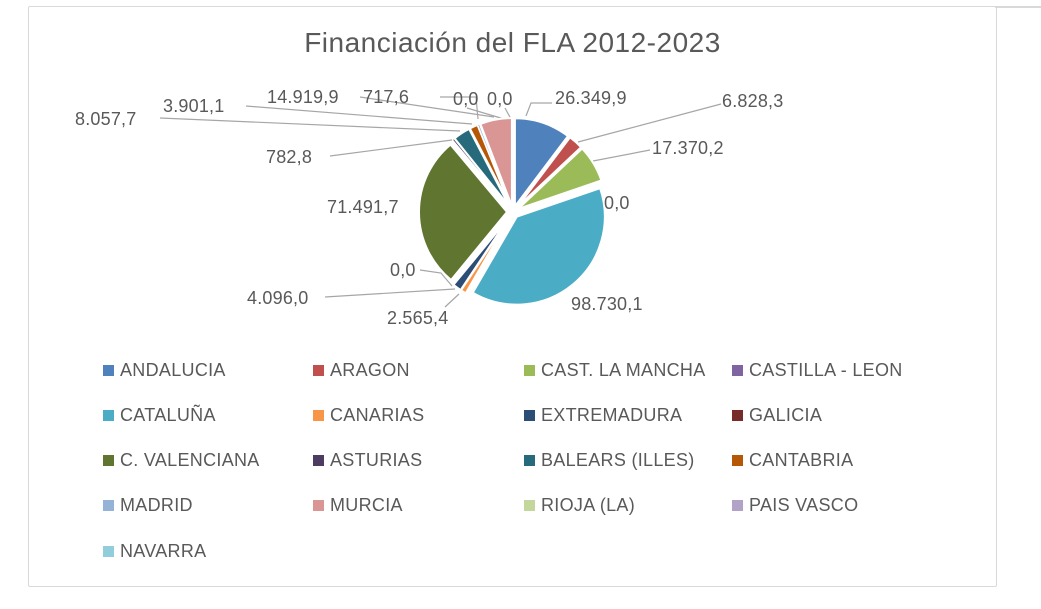 This screenshot has width=1041, height=609. I want to click on legend-item-andalucia: ANDALUCIA, so click(164, 370).